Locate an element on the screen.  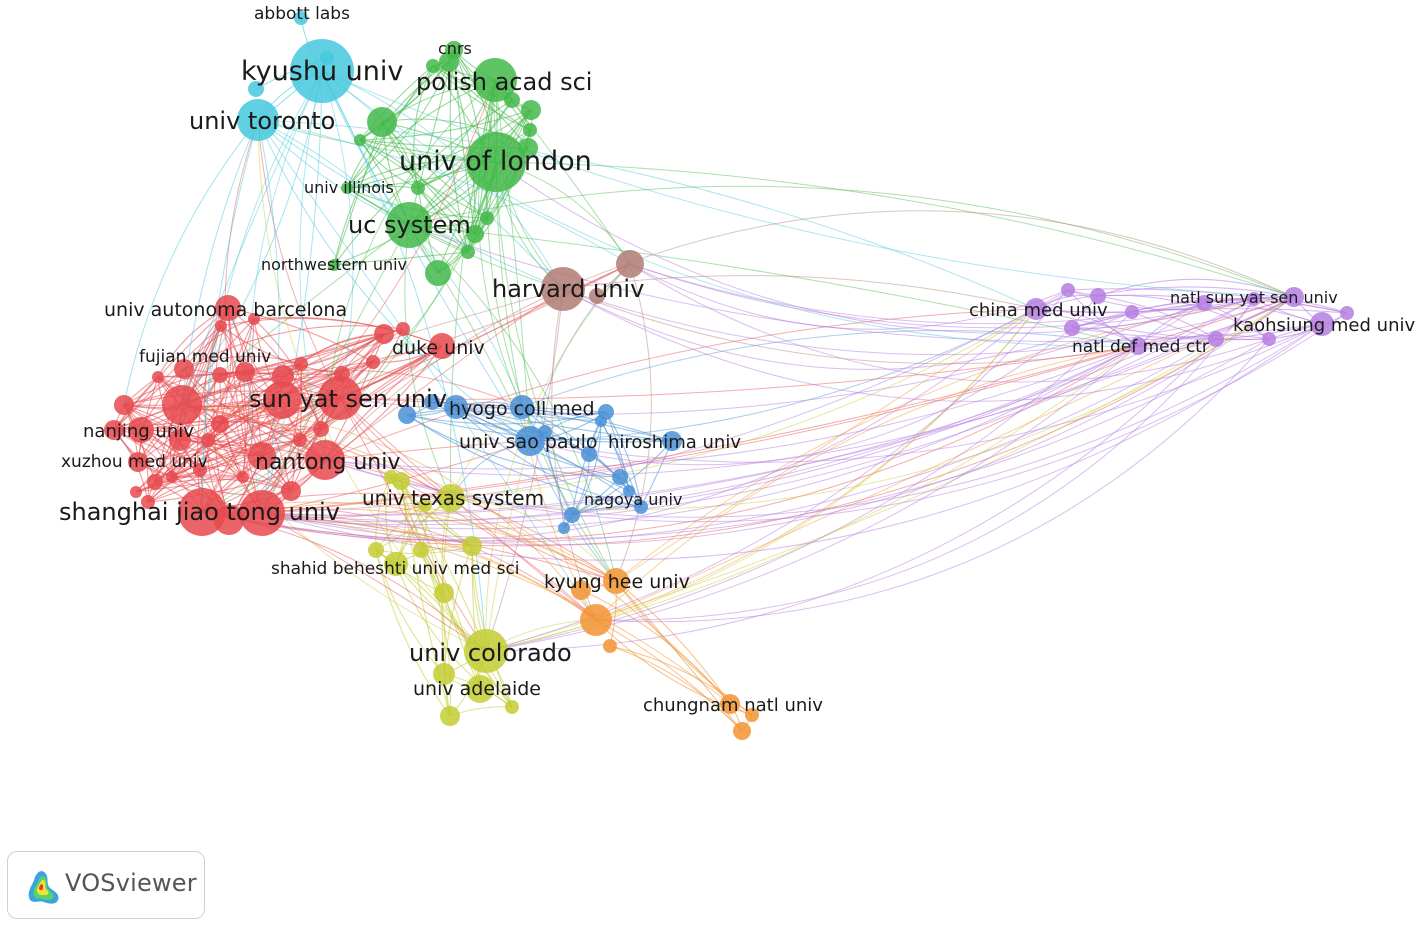
node-label-northwestern-univ: northwestern univ is located at coordinates (334, 264).